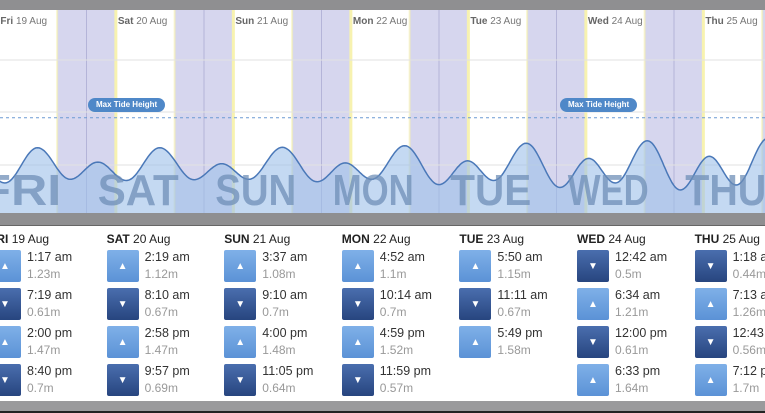  Describe the element at coordinates (50, 371) in the screenshot. I see `tide-time: 8:40 pm` at that location.